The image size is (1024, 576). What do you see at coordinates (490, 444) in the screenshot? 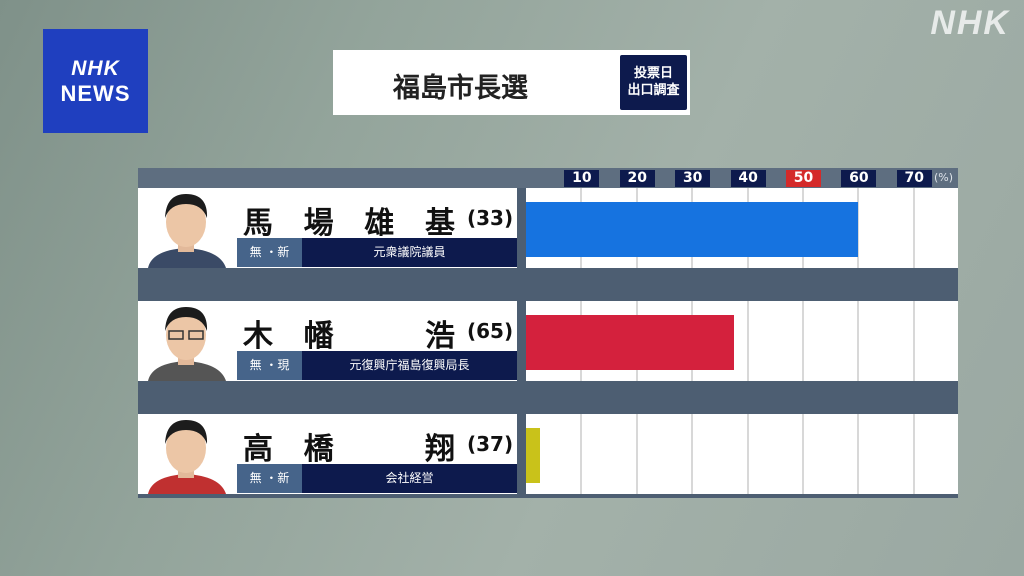
I see `candidate-age: (37)` at bounding box center [490, 444].